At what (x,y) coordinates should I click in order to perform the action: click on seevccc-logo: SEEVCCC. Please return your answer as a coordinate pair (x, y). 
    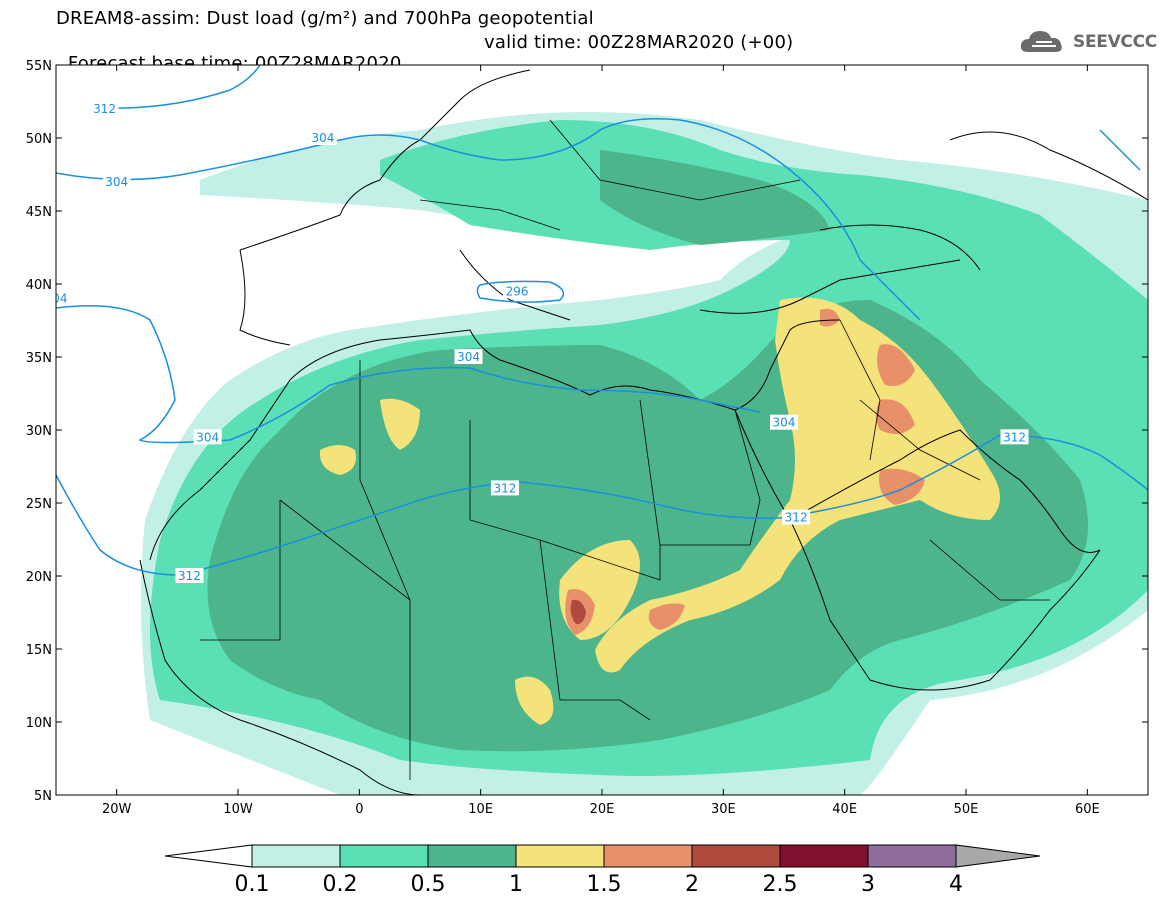
    Looking at the image, I should click on (1088, 43).